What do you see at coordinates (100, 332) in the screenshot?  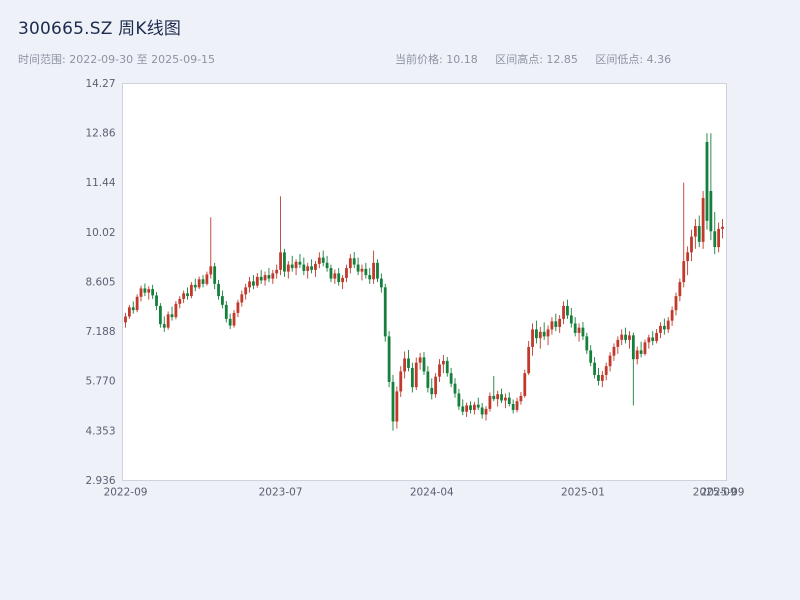 I see `y-tick-label: 7.188` at bounding box center [100, 332].